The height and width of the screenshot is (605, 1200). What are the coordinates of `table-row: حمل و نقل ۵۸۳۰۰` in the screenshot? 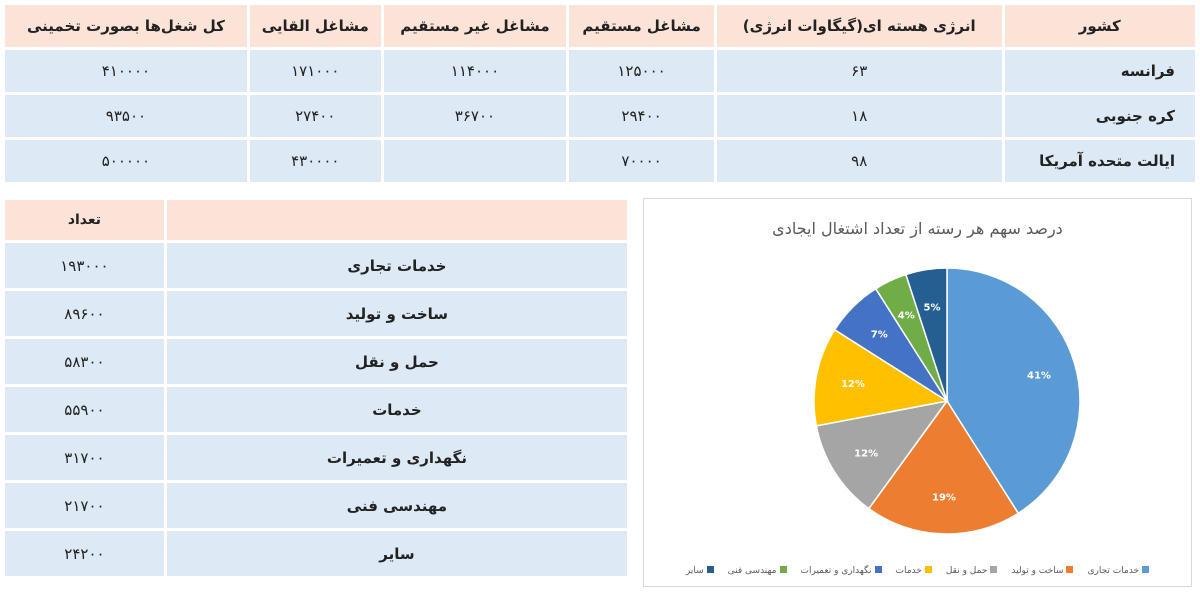 It's located at (316, 361).